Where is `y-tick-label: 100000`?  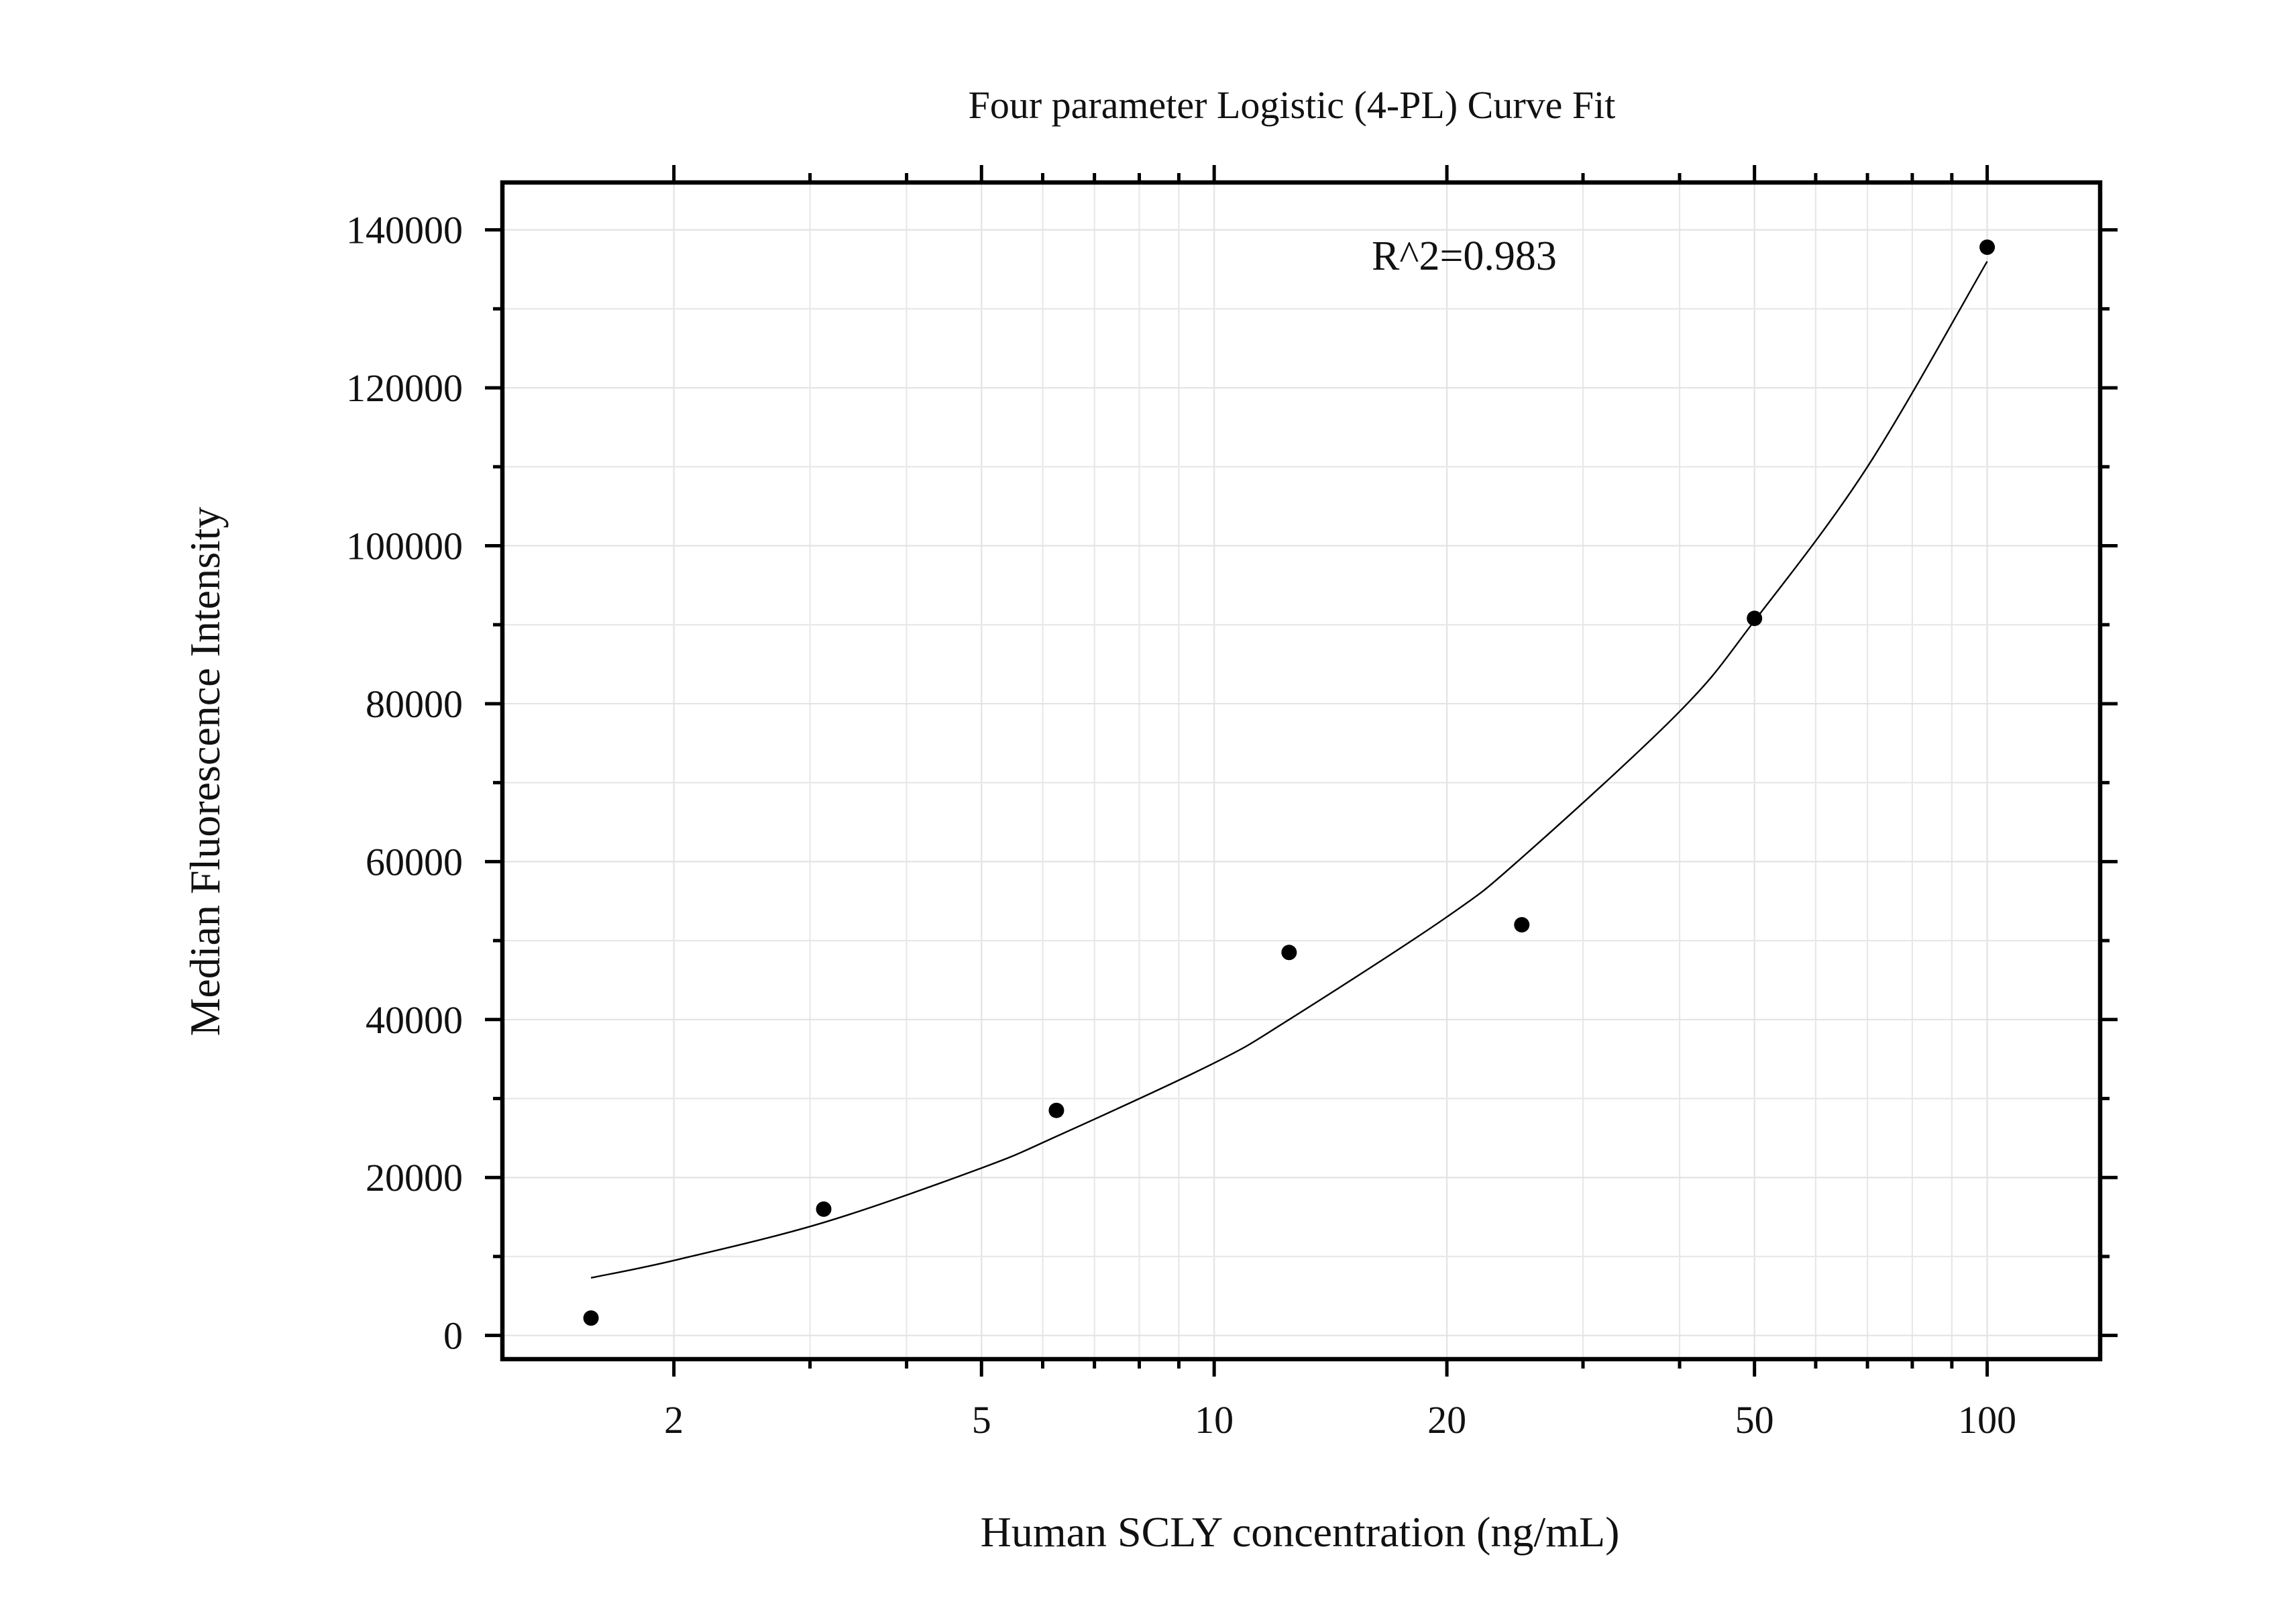
y-tick-label: 100000 is located at coordinates (404, 546).